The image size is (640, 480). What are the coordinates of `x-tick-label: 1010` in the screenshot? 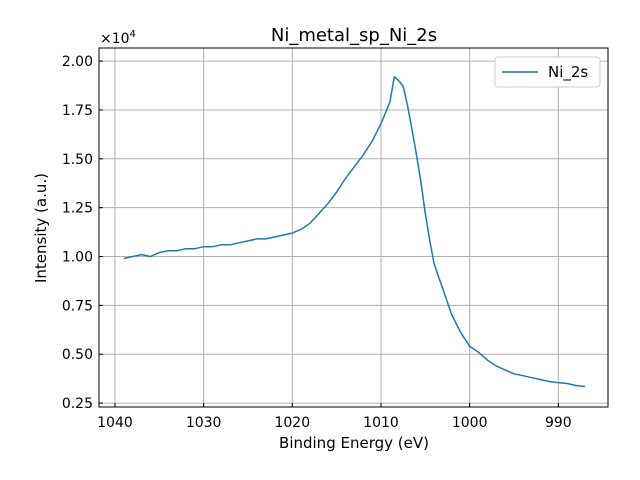 It's located at (381, 423).